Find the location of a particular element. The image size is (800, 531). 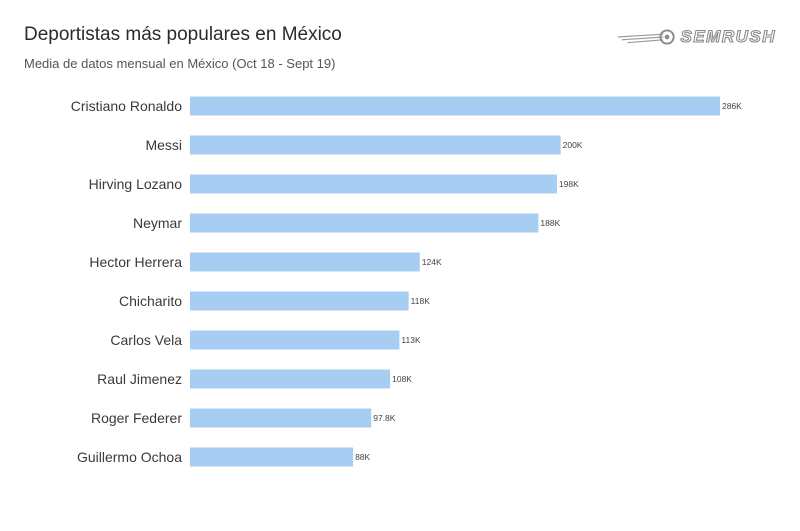

value-label: 118K is located at coordinates (421, 301).